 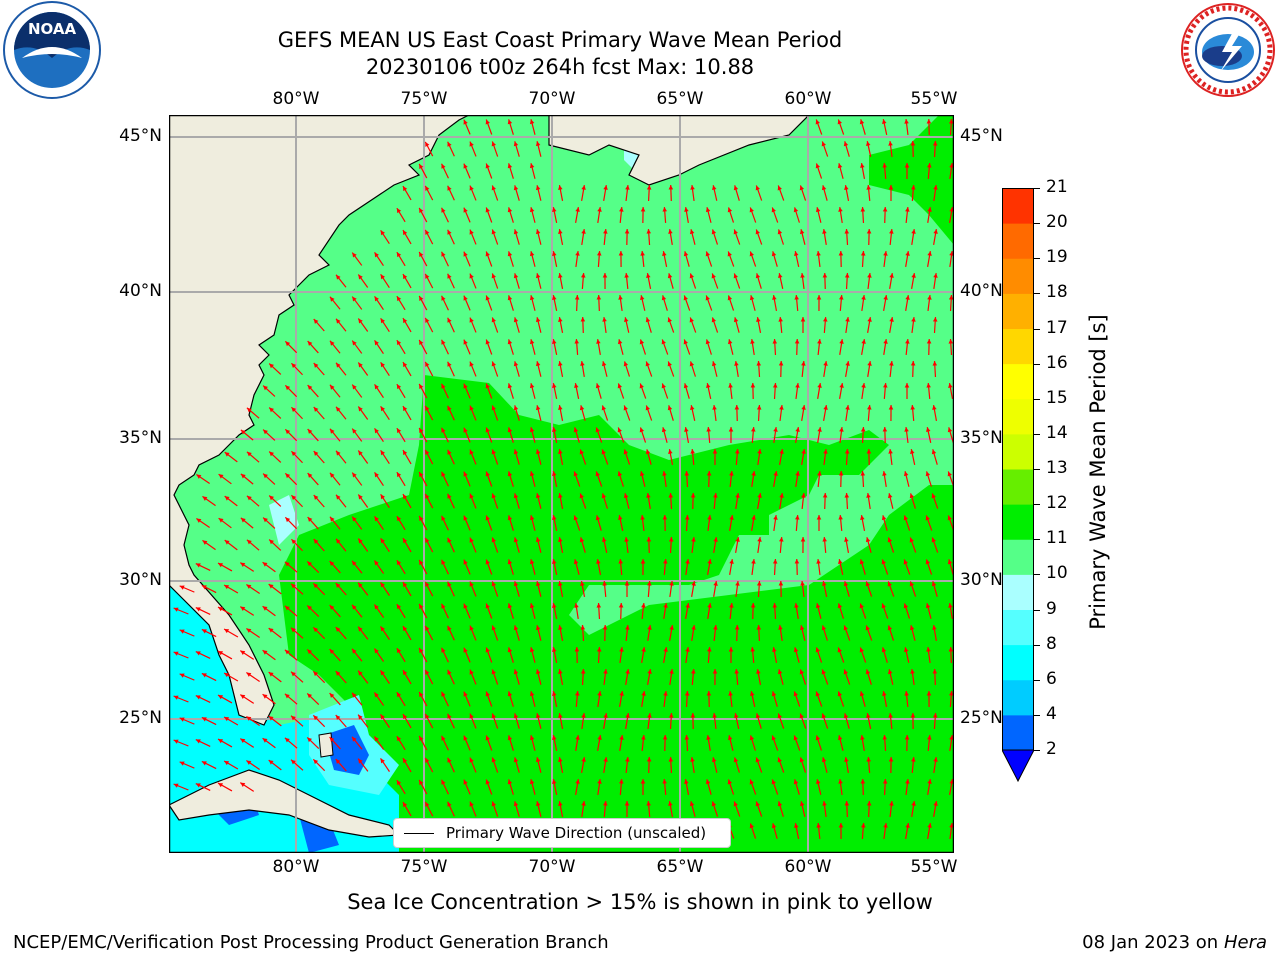 What do you see at coordinates (326, 745) in the screenshot?
I see `land-bahamas` at bounding box center [326, 745].